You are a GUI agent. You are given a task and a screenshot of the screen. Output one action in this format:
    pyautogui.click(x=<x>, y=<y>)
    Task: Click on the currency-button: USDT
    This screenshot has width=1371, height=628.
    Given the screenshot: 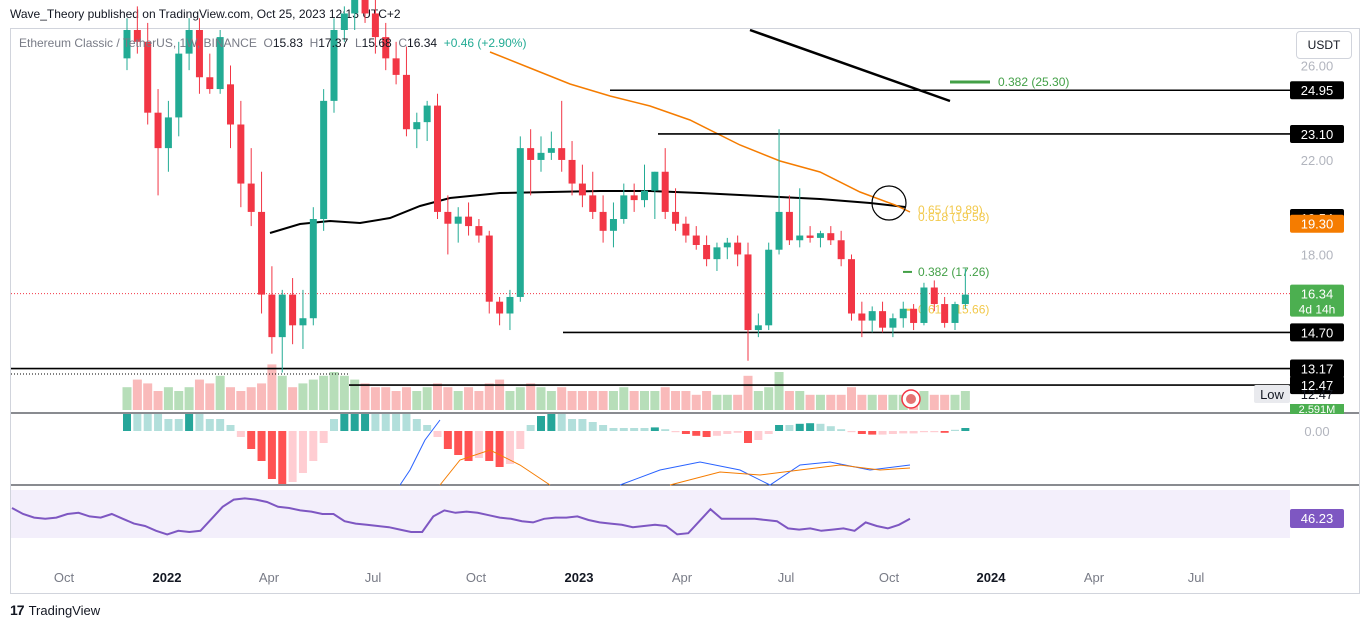 What is the action you would take?
    pyautogui.click(x=1324, y=45)
    